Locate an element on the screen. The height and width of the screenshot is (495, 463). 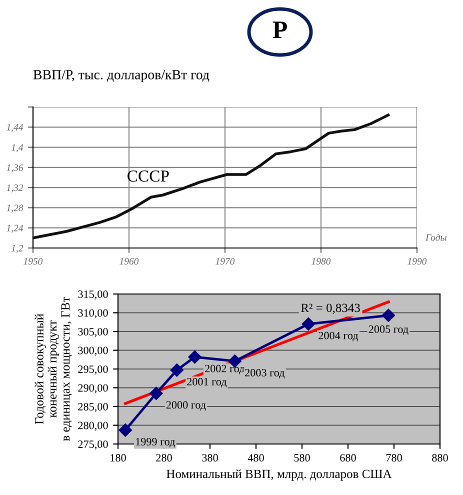
x-tick-label: 780 is located at coordinates (394, 458).